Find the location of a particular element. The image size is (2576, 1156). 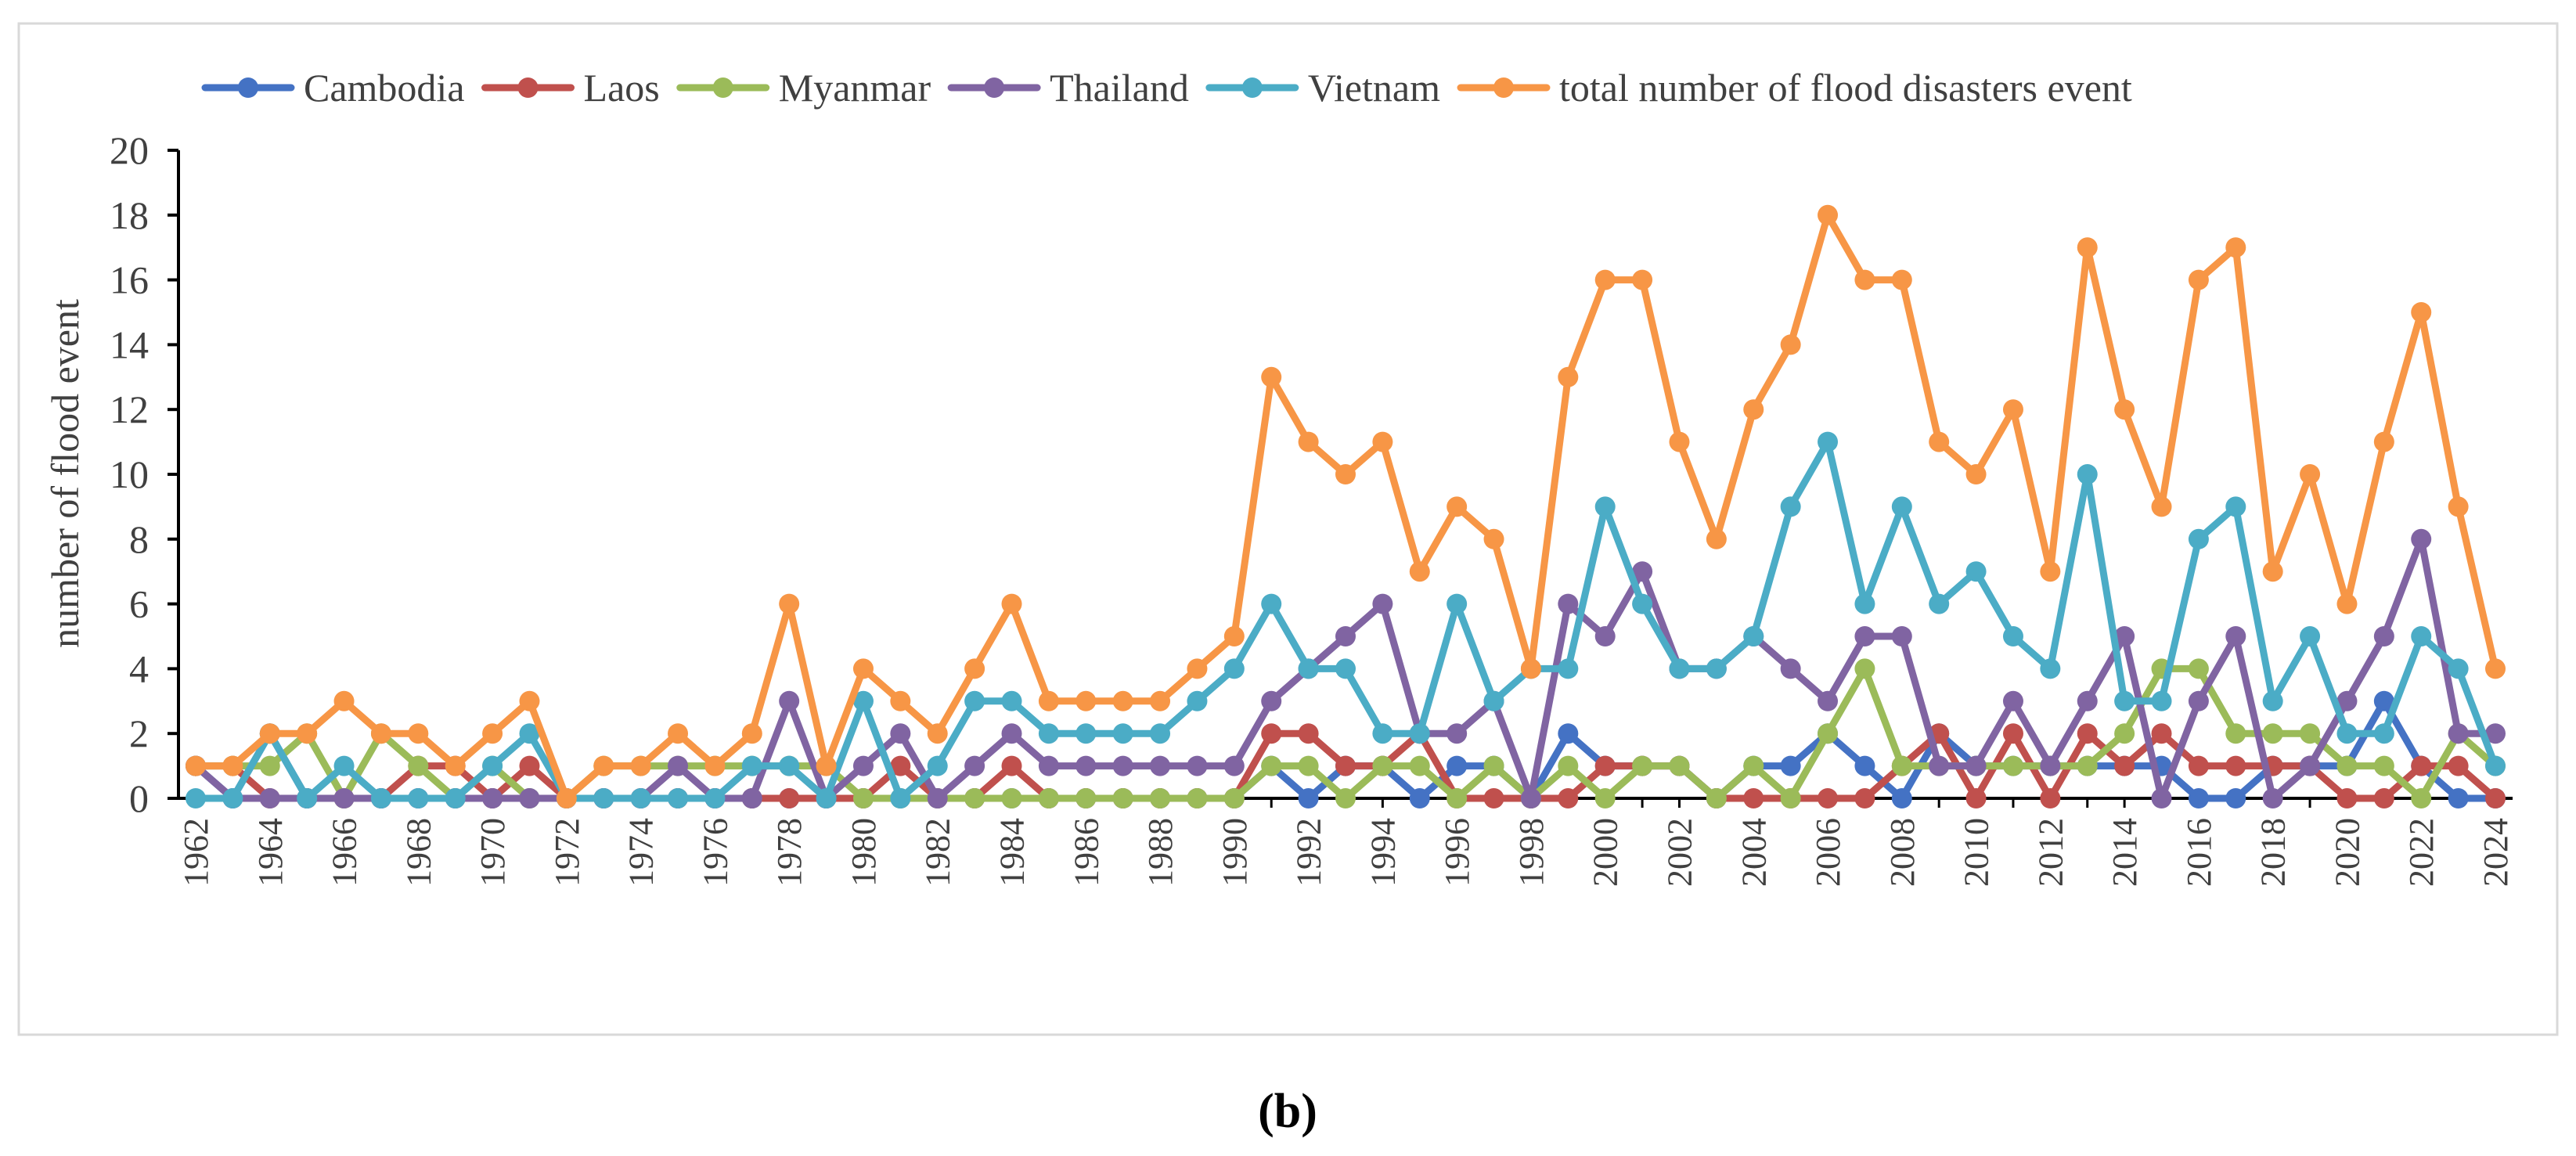

x-tick-label: 1978 is located at coordinates (789, 852).